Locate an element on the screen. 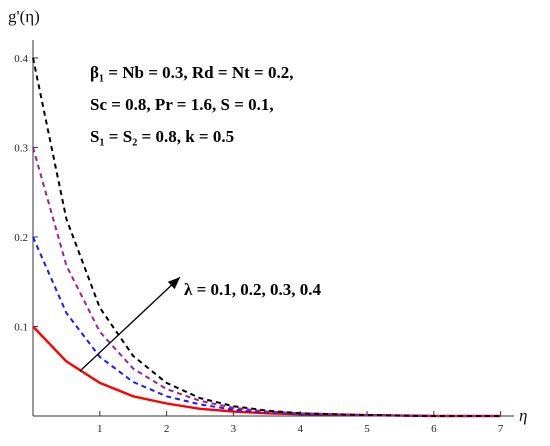 The width and height of the screenshot is (550, 446). x-tick-label: 5 is located at coordinates (367, 429).